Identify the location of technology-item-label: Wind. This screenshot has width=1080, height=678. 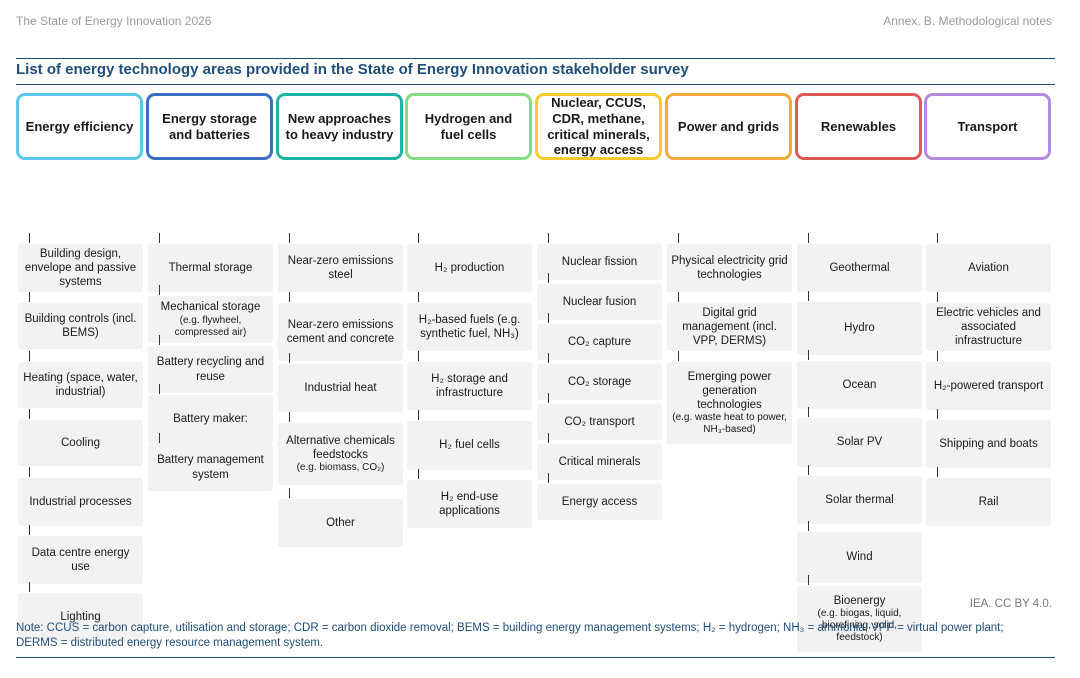
(859, 557).